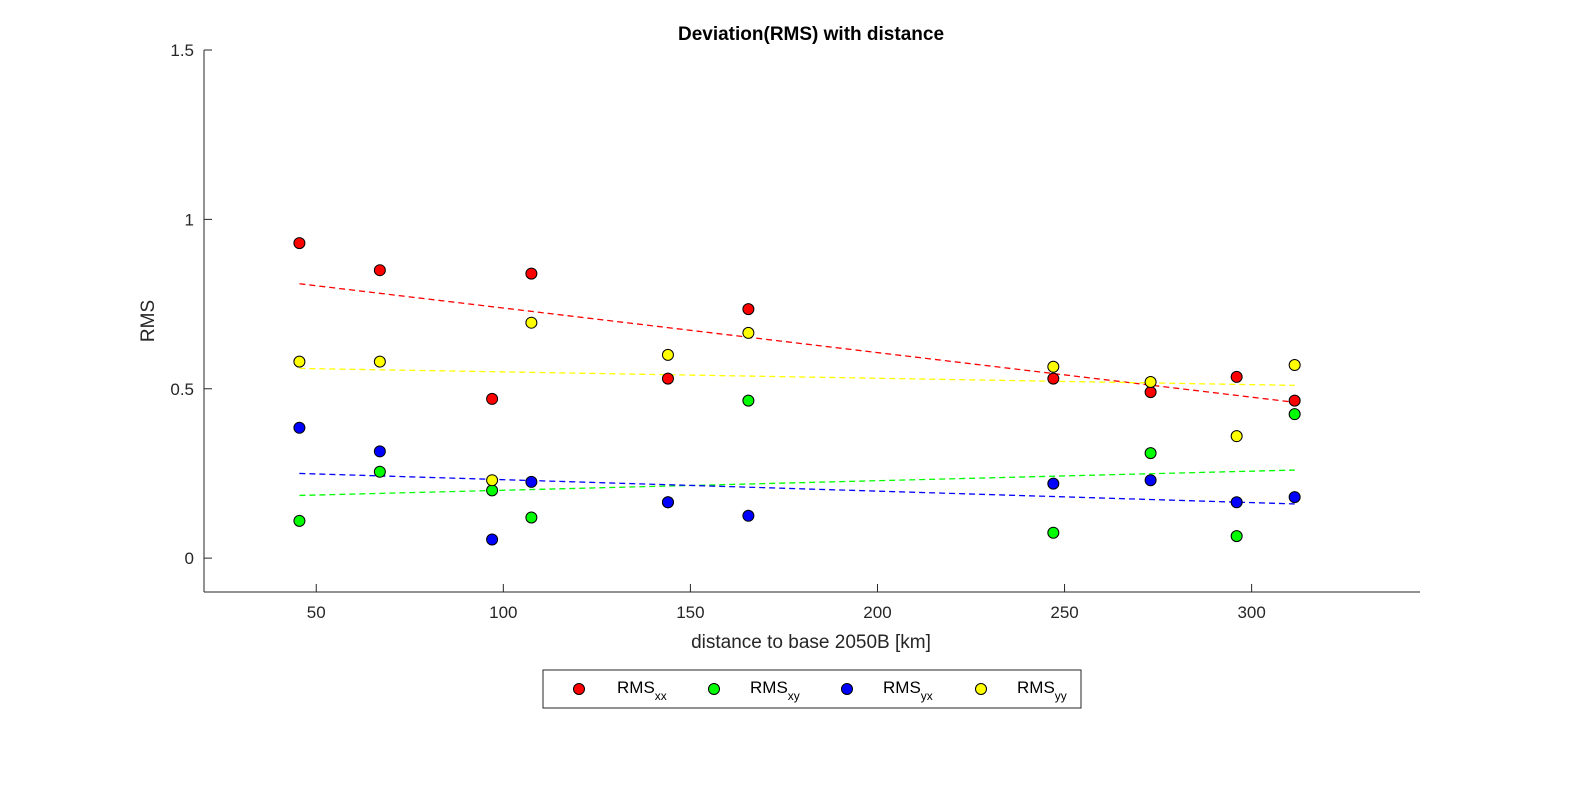  What do you see at coordinates (316, 612) in the screenshot?
I see `x-tick-label: 50` at bounding box center [316, 612].